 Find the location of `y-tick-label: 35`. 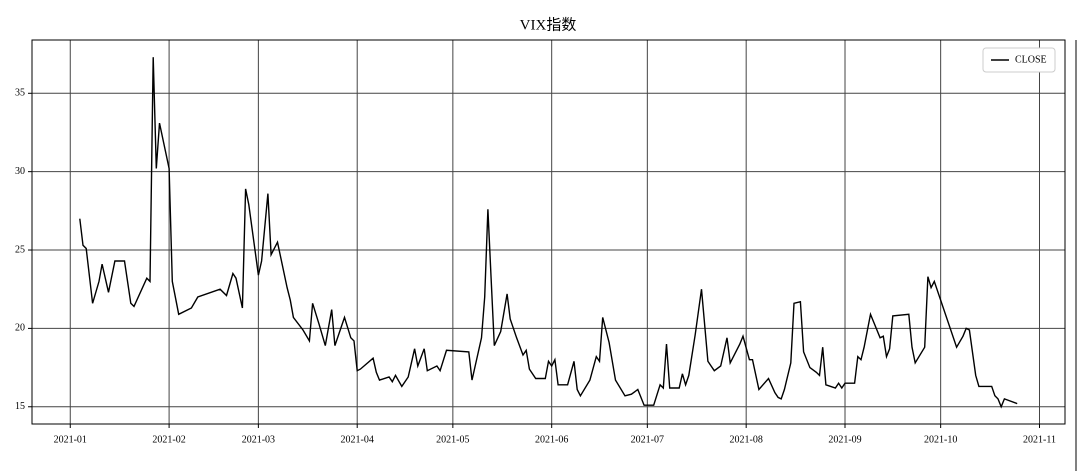

y-tick-label: 35 is located at coordinates (20, 93).